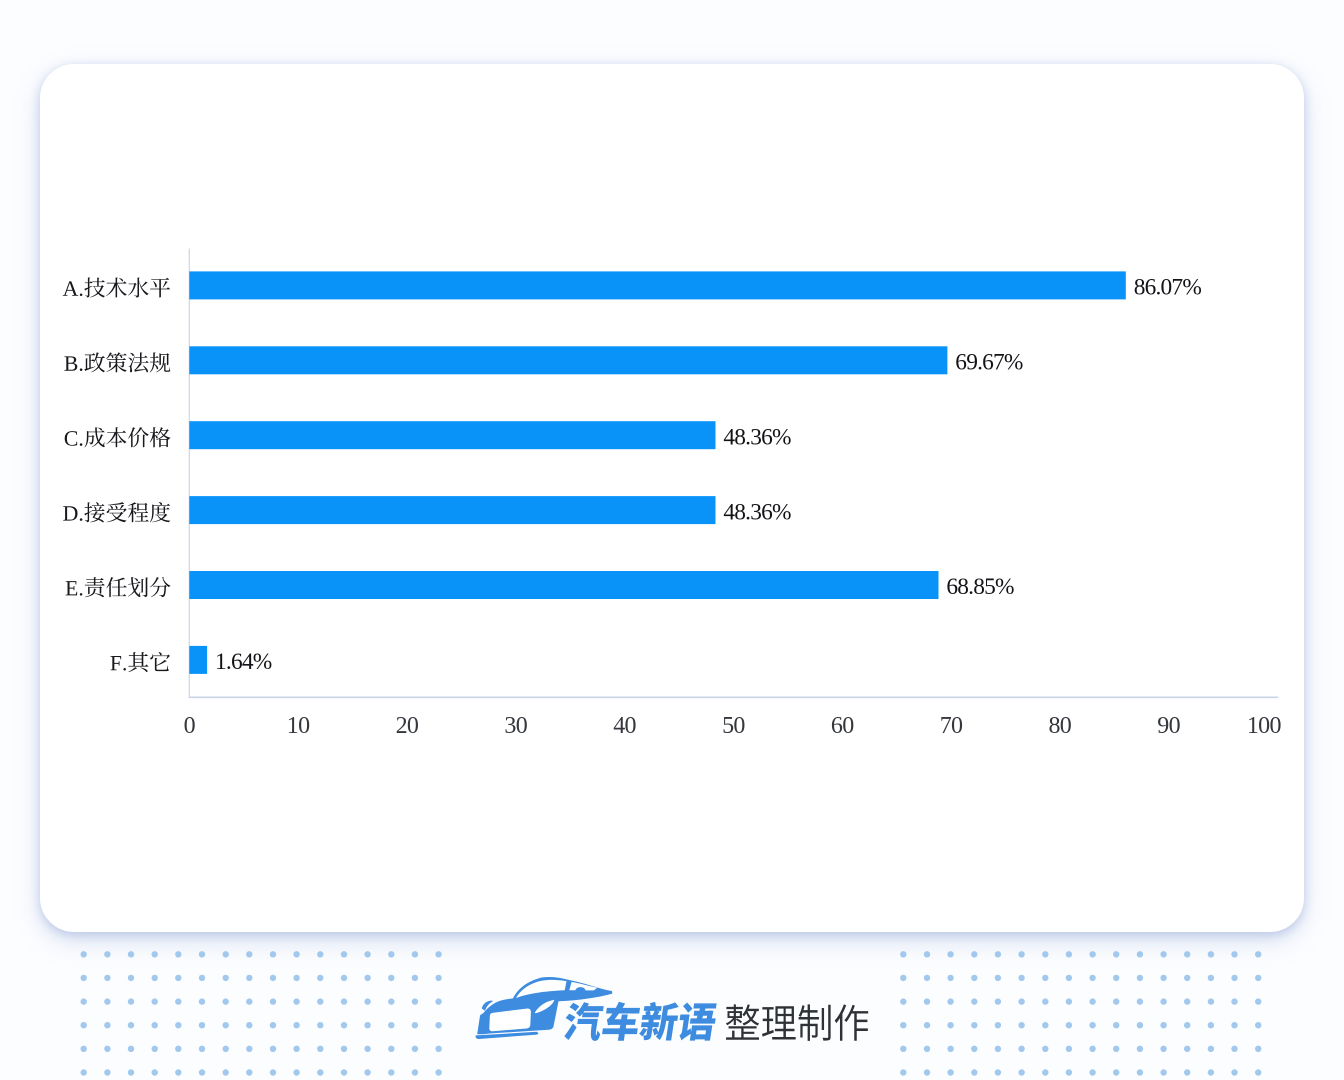  Describe the element at coordinates (407, 726) in the screenshot. I see `svg-text: 20` at that location.